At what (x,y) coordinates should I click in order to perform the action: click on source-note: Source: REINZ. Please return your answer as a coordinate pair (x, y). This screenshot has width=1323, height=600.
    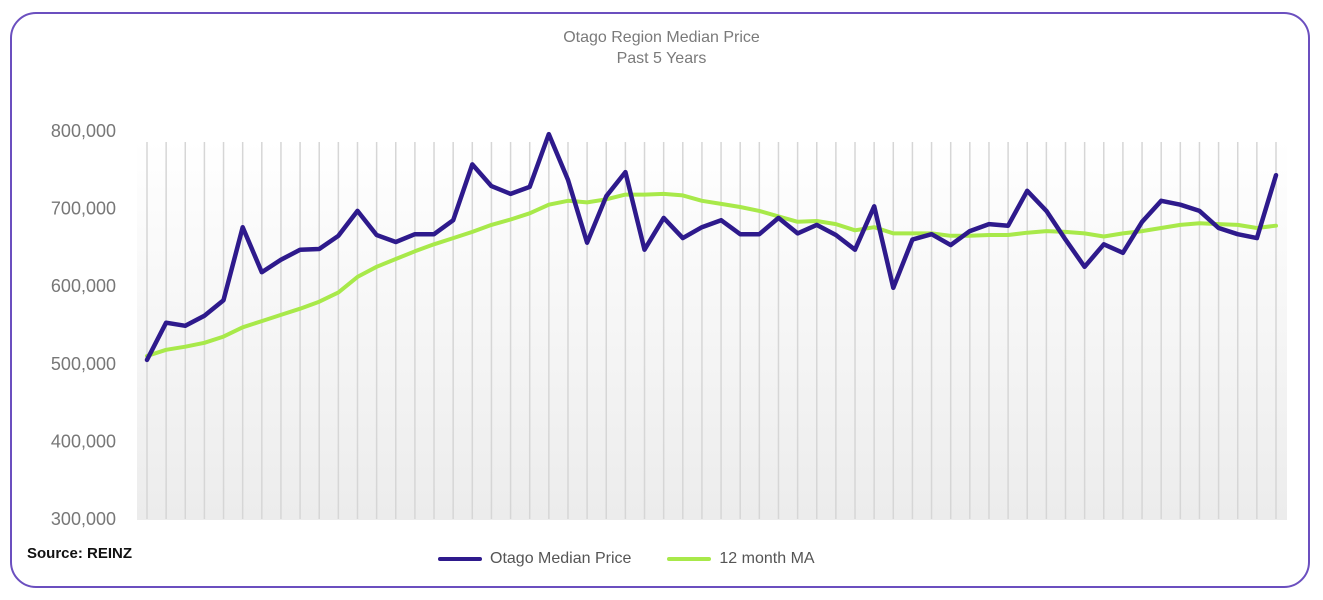
    Looking at the image, I should click on (80, 553).